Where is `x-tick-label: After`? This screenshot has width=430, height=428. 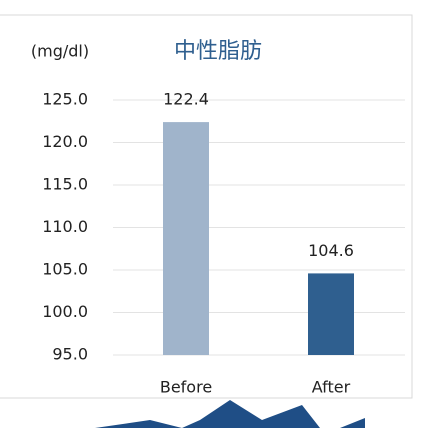
x-tick-label: After is located at coordinates (331, 387).